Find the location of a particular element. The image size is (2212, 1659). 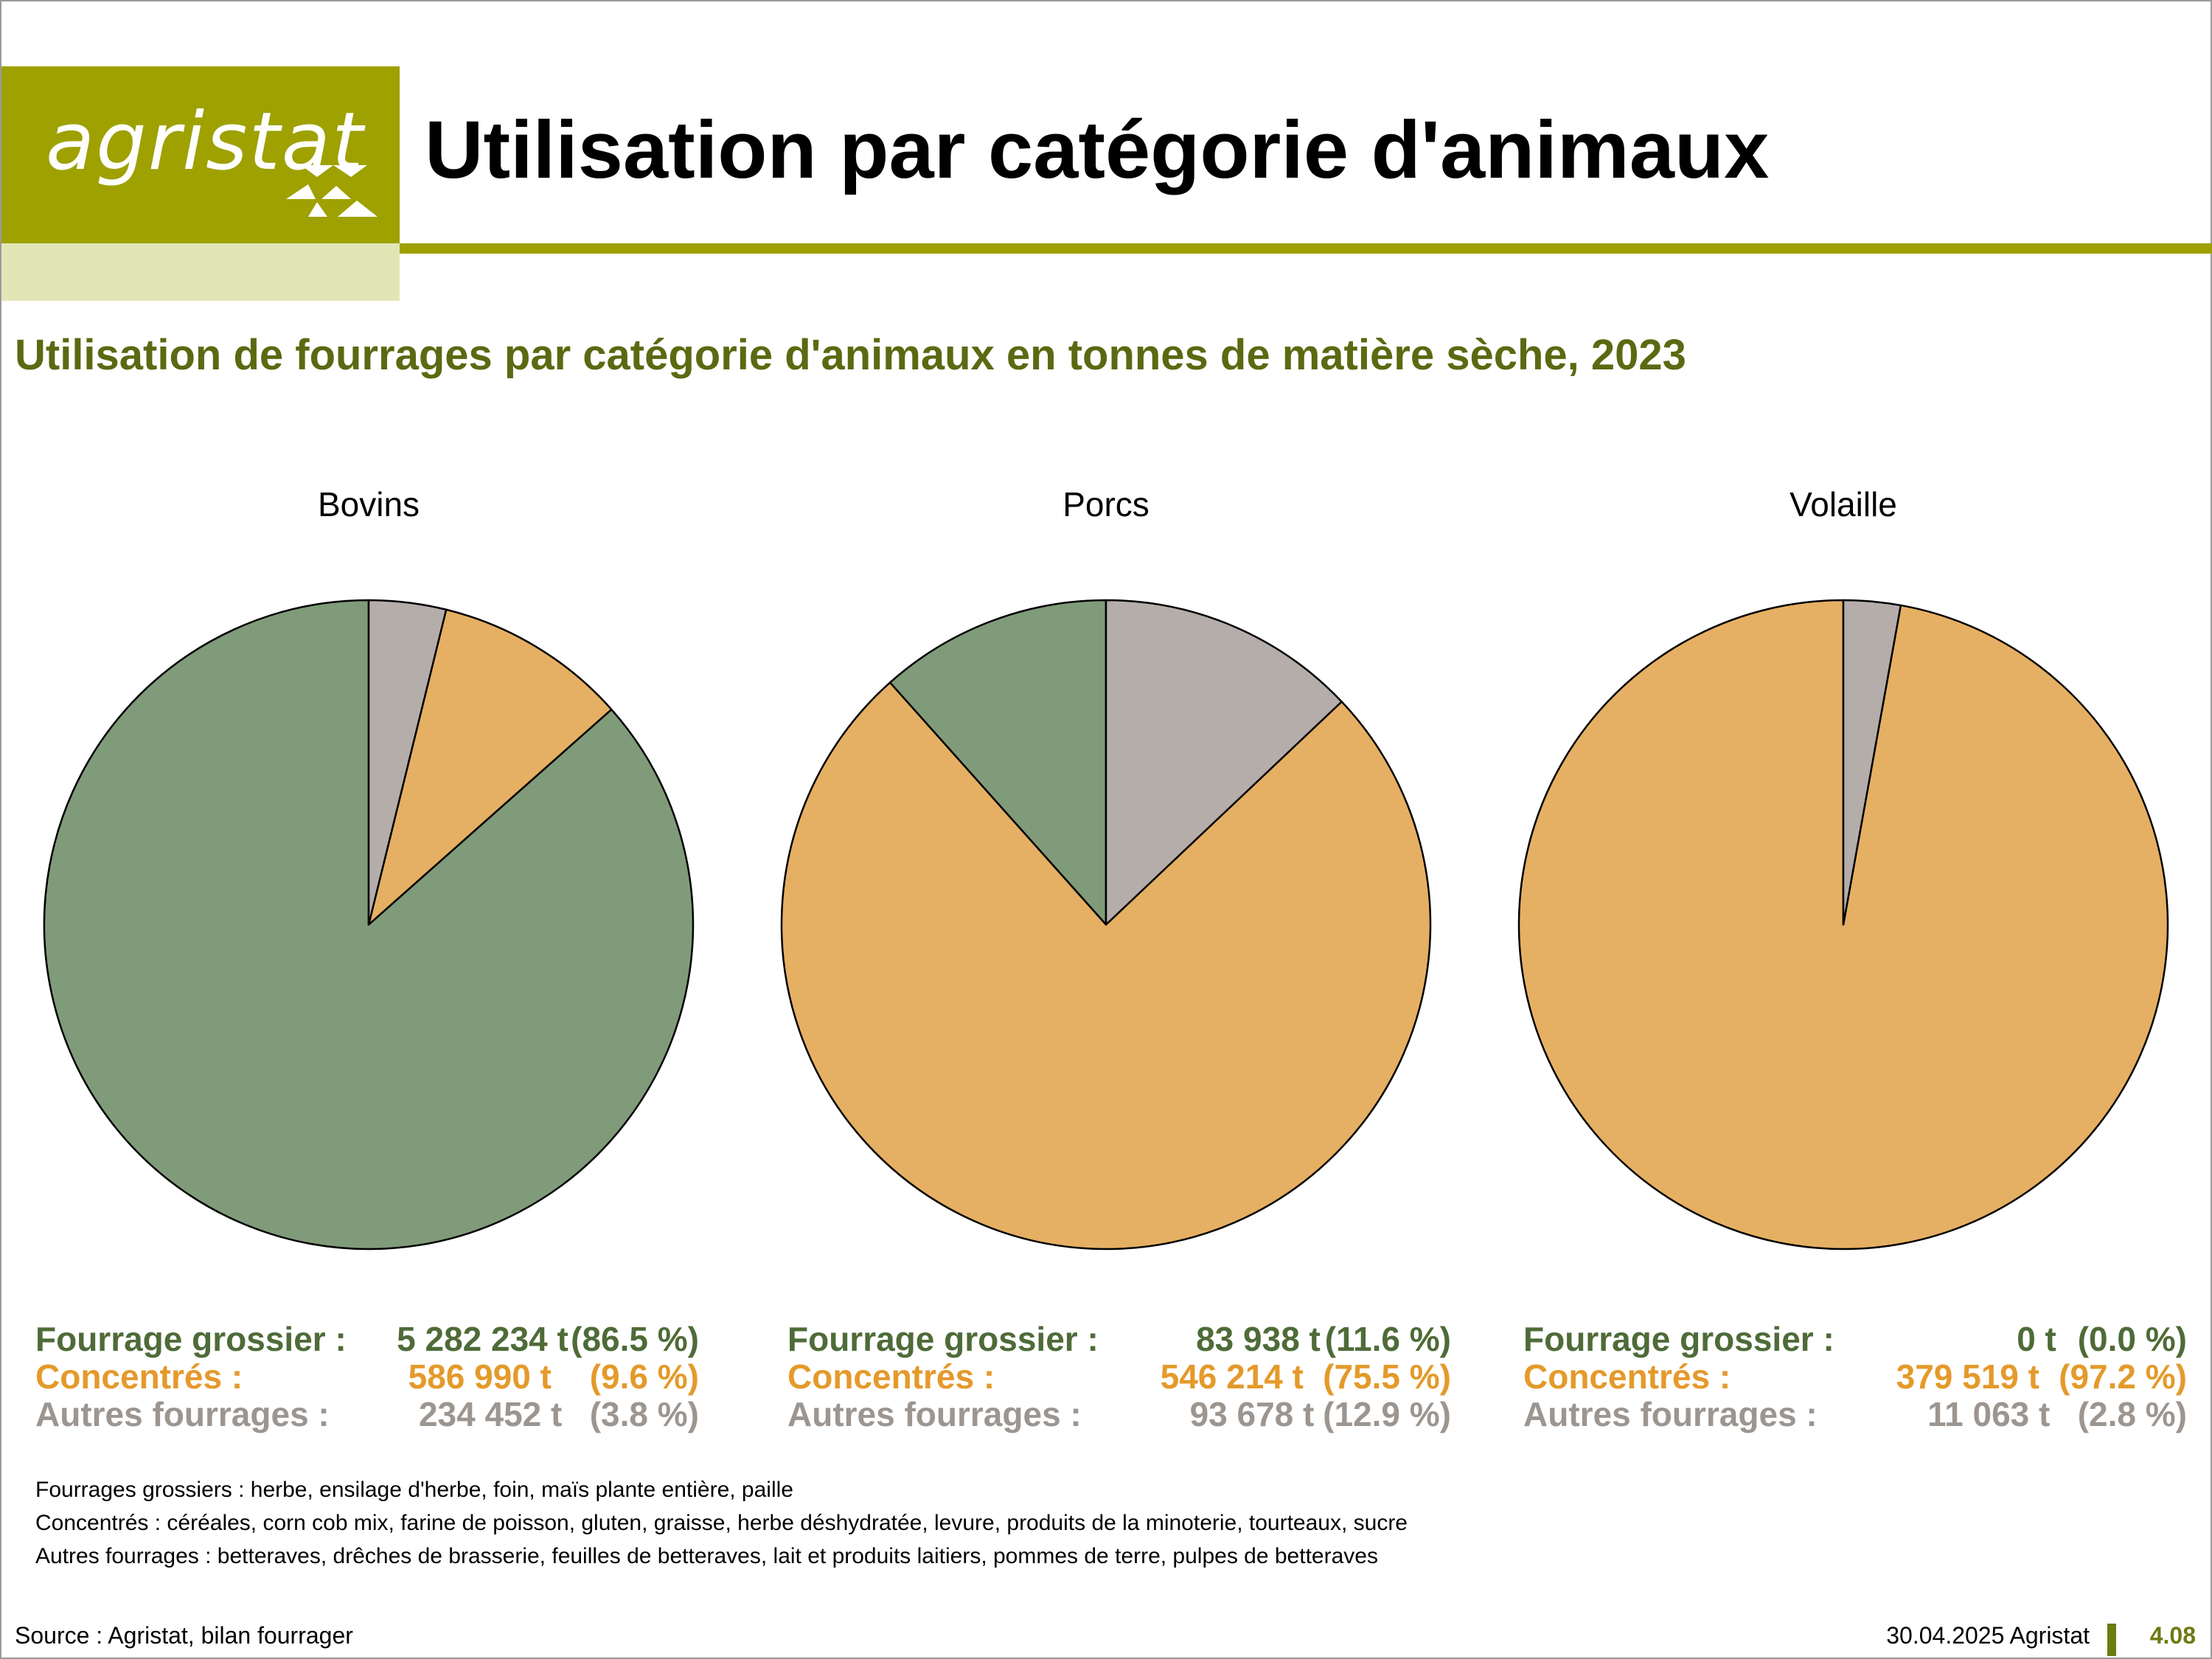

pie-bovins is located at coordinates (369, 925).